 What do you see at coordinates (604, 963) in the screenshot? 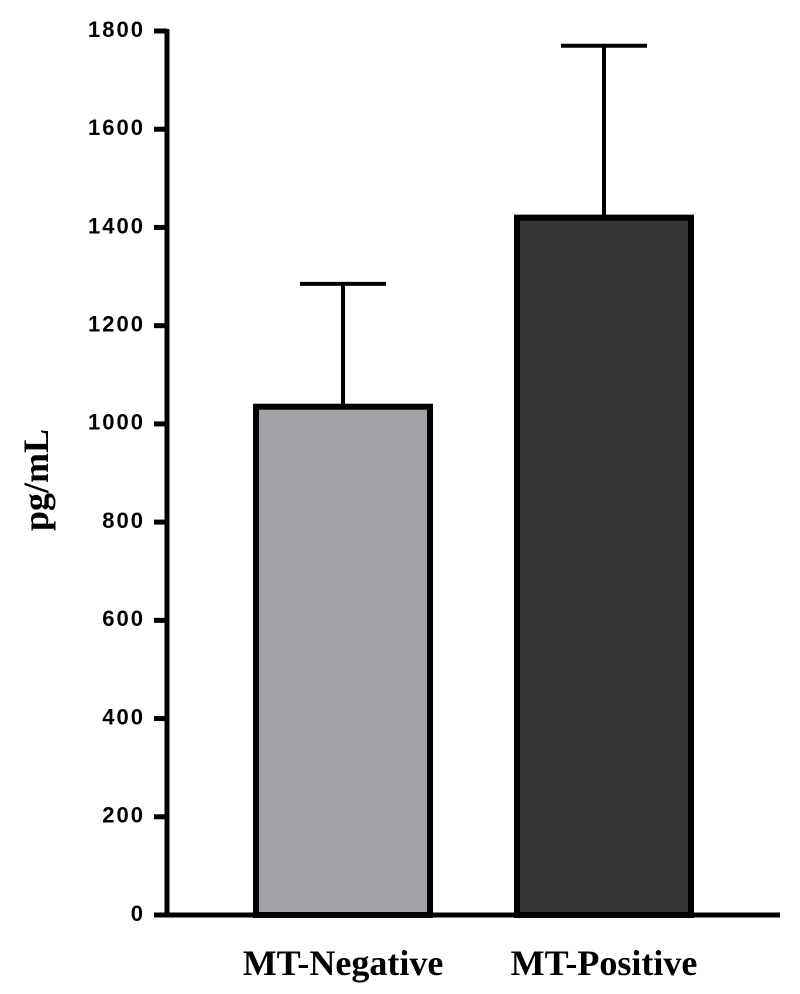
I see `x-tick-label: MT-Positive` at bounding box center [604, 963].